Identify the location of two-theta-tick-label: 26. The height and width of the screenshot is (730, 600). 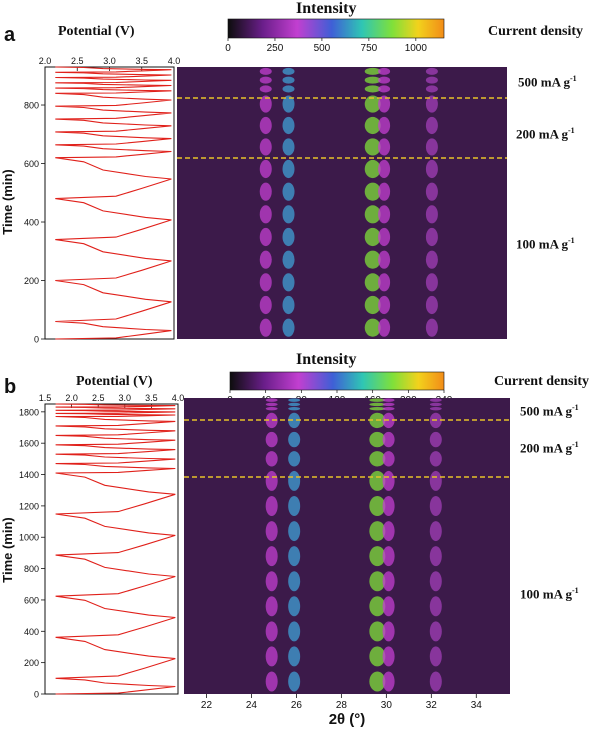
(297, 705).